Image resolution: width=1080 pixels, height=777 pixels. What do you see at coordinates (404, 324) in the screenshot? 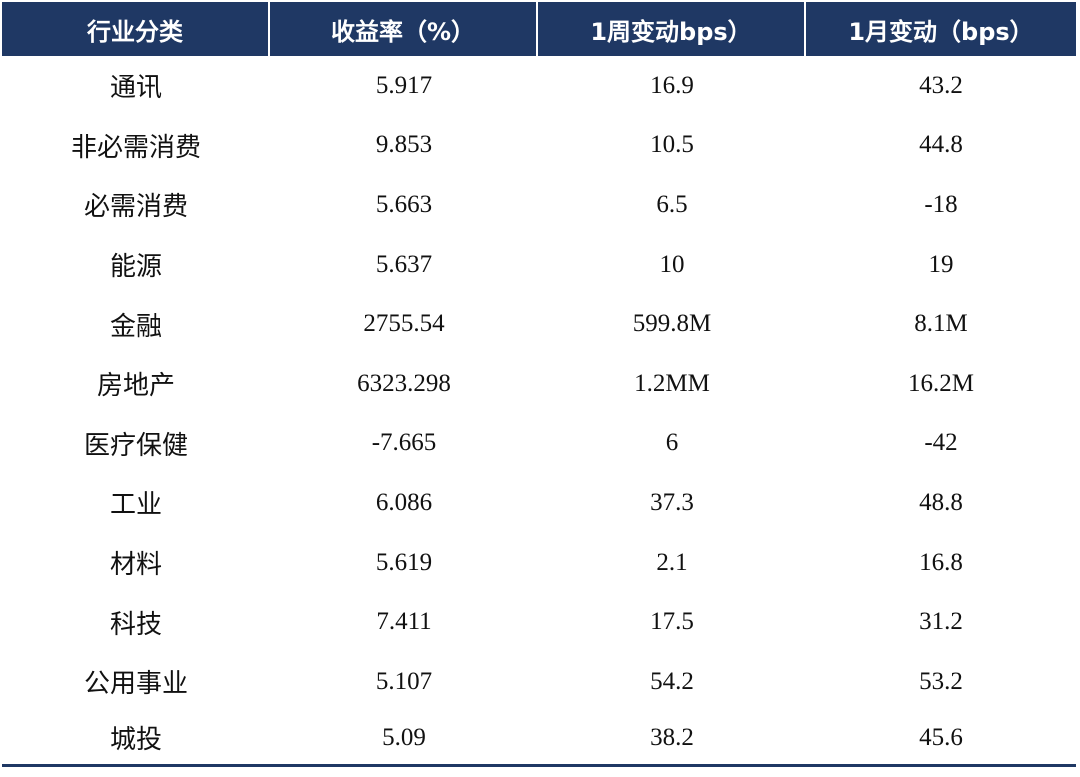
I see `yield-cell: 2755.54` at bounding box center [404, 324].